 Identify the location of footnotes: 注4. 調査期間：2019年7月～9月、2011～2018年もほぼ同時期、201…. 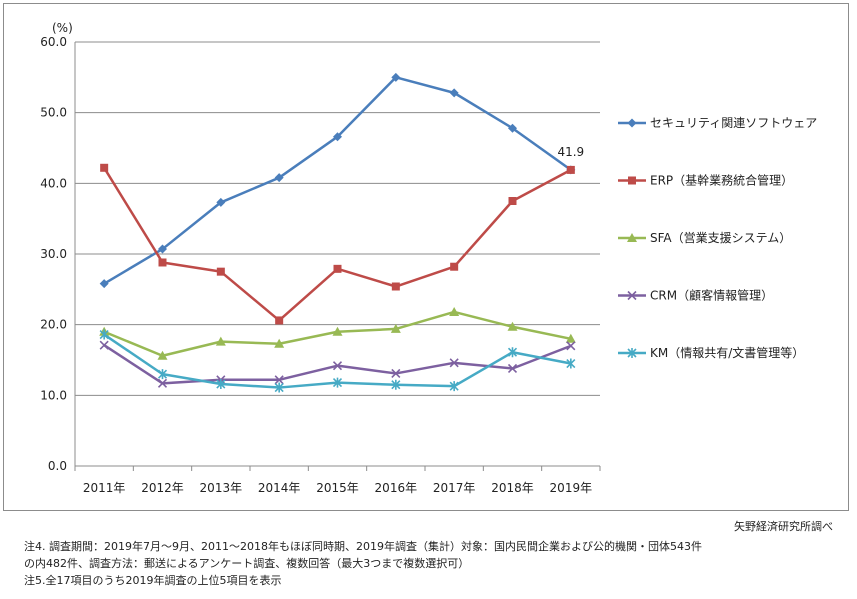
(363, 563).